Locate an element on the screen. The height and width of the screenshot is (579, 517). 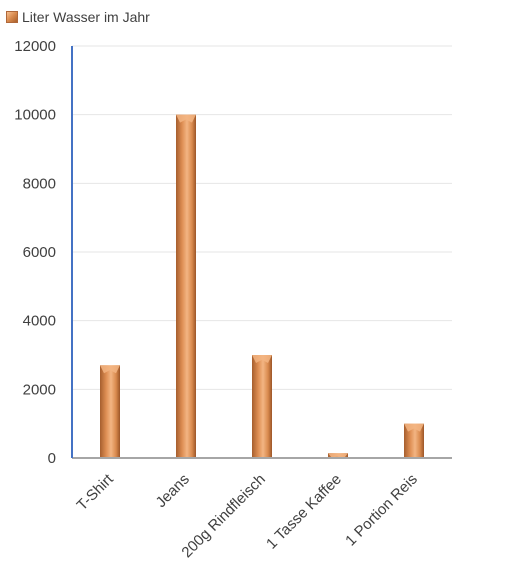
y-tick-label: 4000 is located at coordinates (39, 321).